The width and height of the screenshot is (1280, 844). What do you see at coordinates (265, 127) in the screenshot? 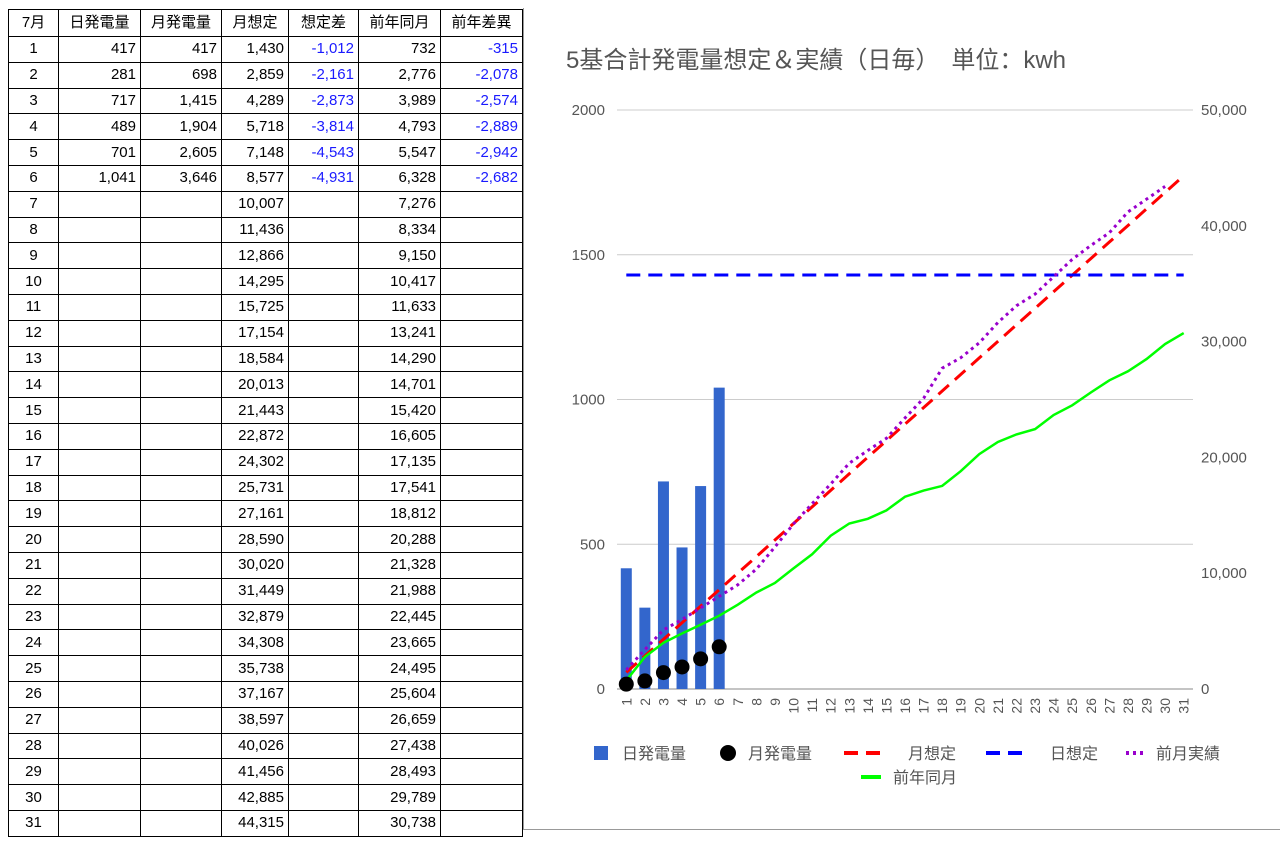
I see `table-row: 4 489 1,904 5,718 -3,814 4,793 -2,889` at bounding box center [265, 127].